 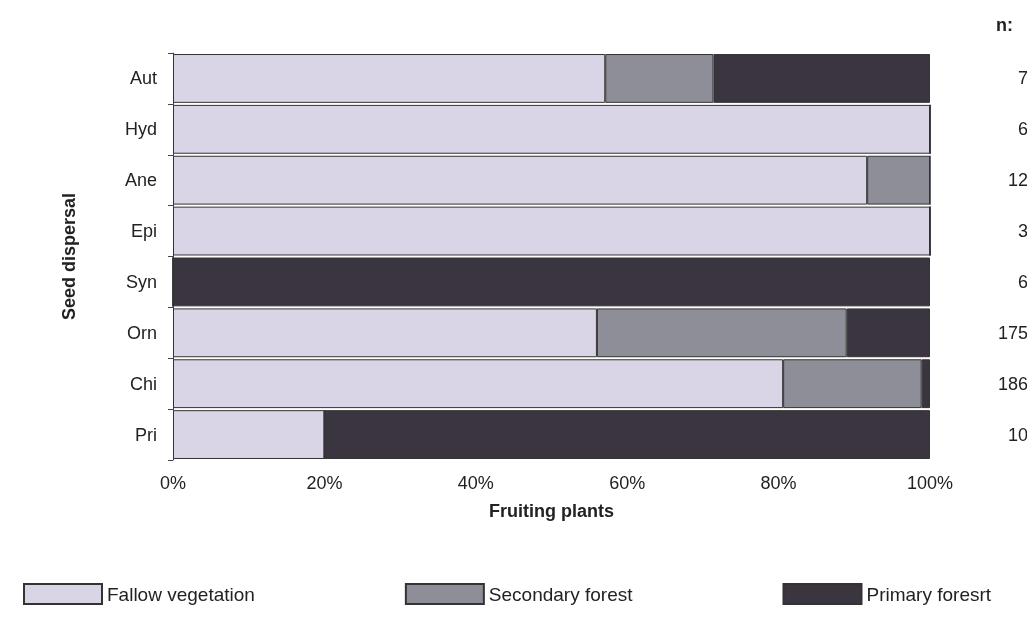 What do you see at coordinates (181, 594) in the screenshot?
I see `legend-label: Fallow vegetation` at bounding box center [181, 594].